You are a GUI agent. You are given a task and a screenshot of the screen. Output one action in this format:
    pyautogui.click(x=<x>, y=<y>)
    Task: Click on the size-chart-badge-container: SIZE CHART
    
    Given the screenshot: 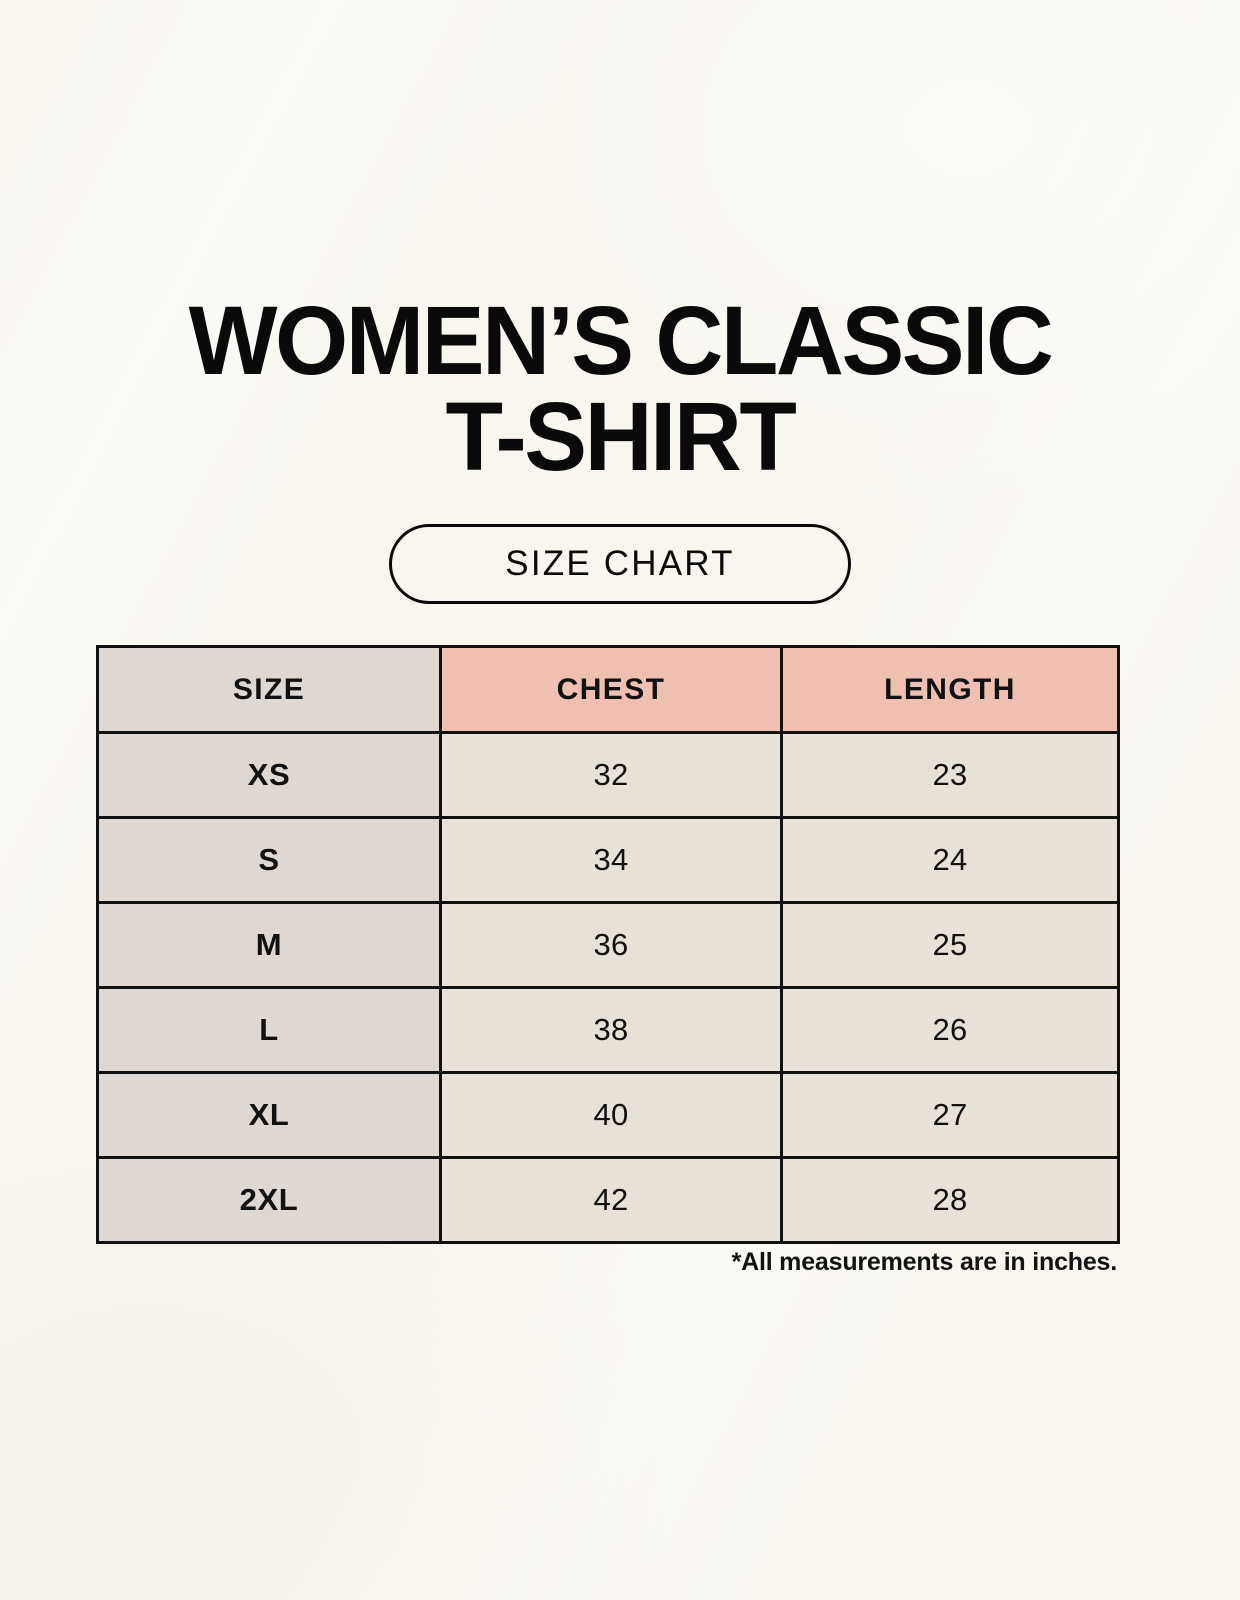 What is the action you would take?
    pyautogui.click(x=620, y=564)
    